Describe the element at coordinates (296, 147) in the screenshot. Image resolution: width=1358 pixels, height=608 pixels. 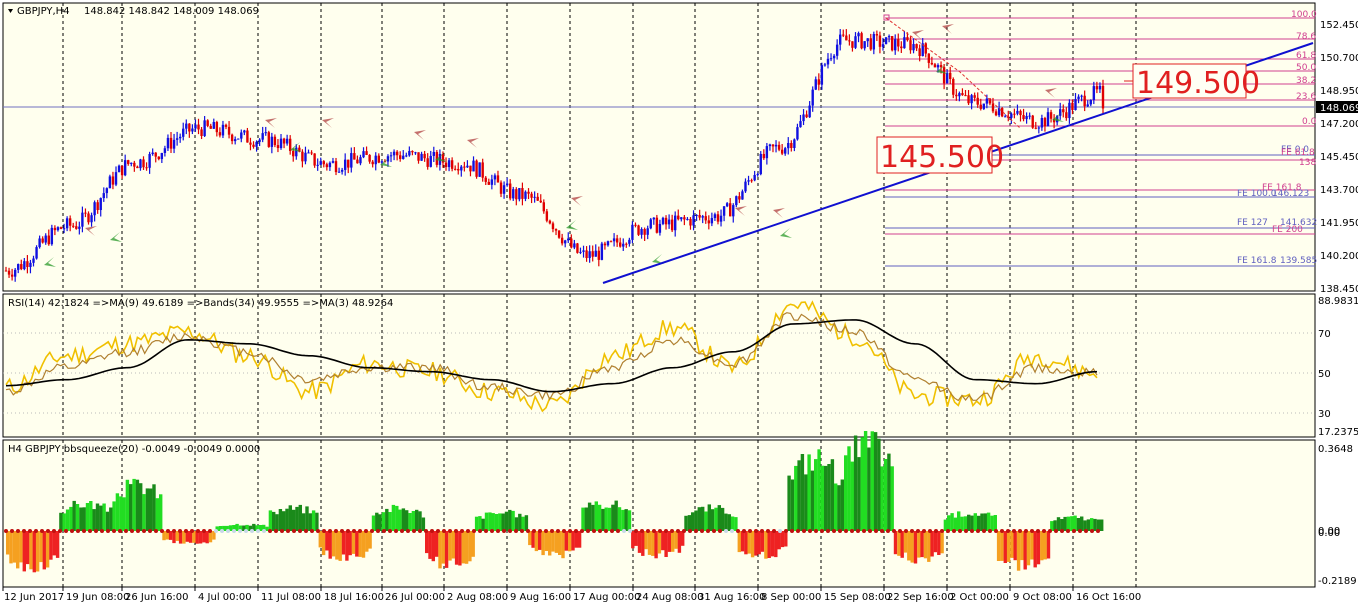
I see `fractal-up-arrow-icon` at that location.